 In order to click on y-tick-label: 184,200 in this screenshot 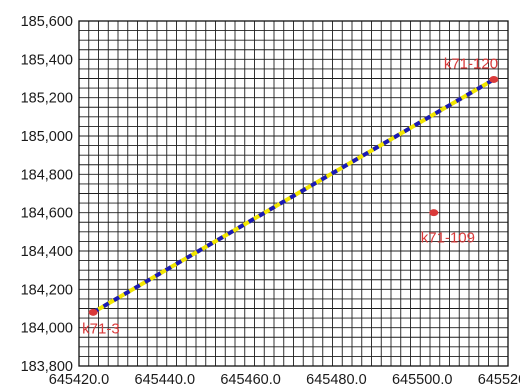, I will do `click(47, 290)`.